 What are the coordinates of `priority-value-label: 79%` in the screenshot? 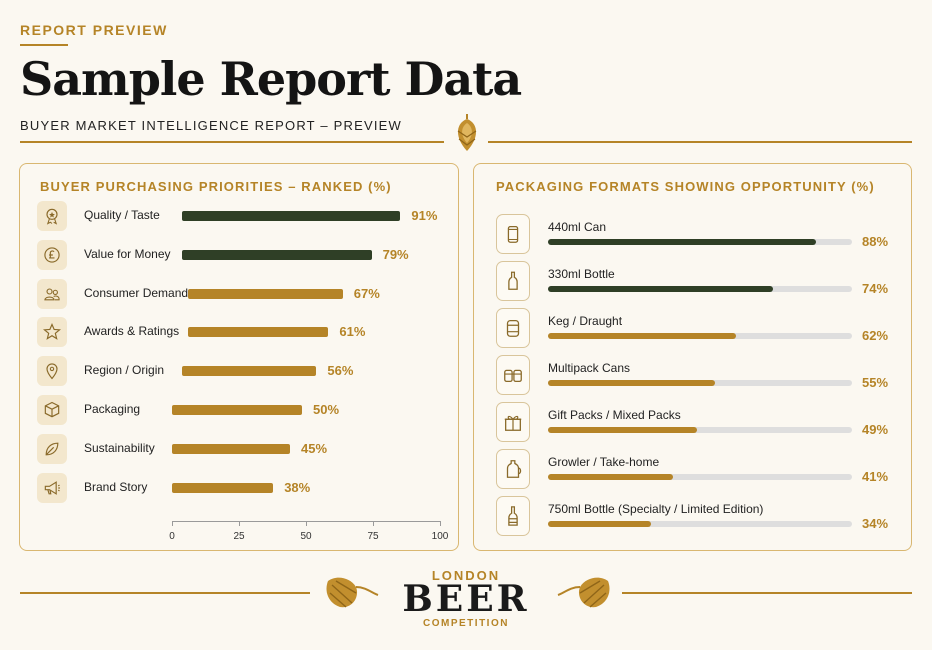 It's located at (395, 254).